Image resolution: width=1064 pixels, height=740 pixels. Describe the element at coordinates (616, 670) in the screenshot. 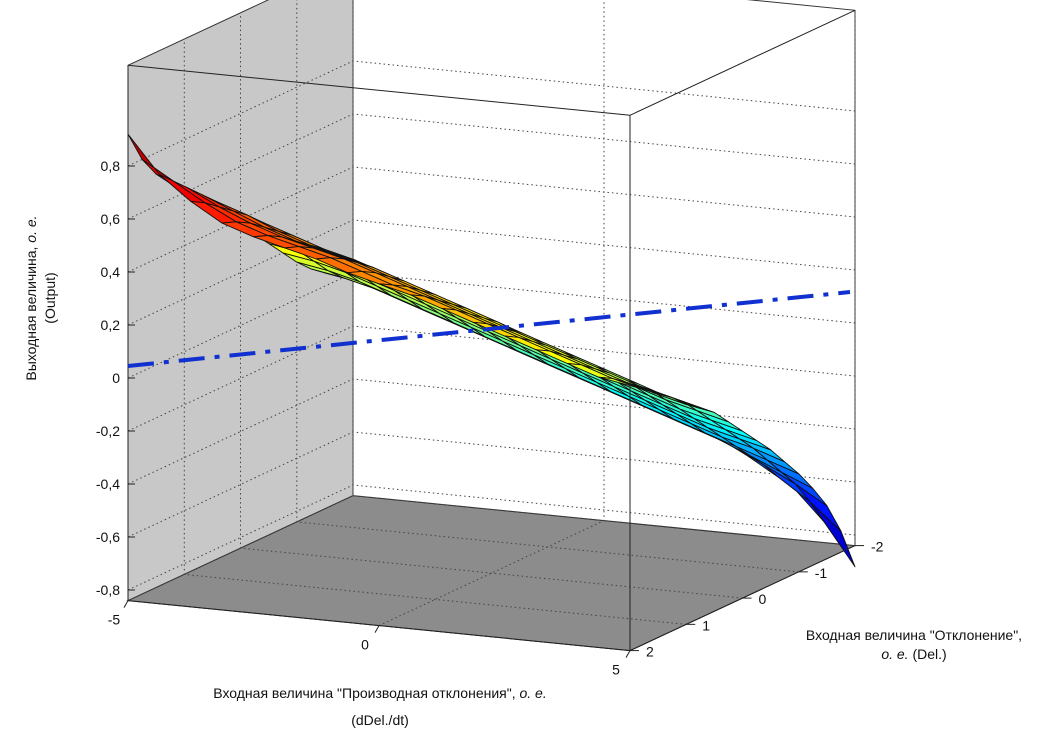

I see `x-tick-label: 5` at that location.